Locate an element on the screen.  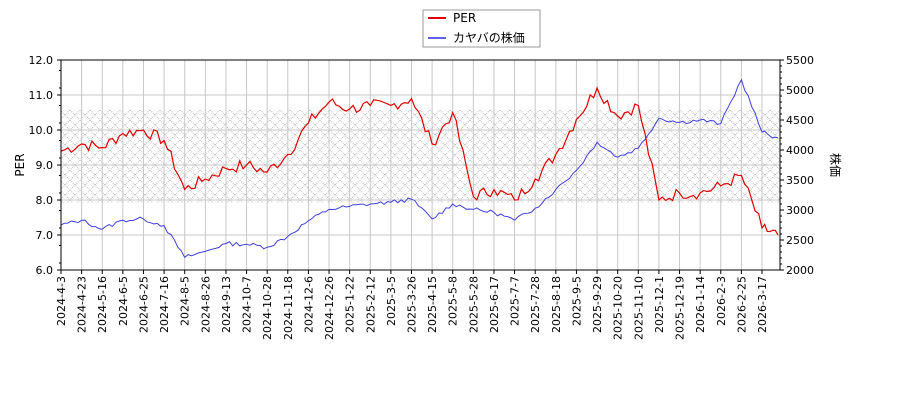
x-tick-label: 2025-4-15 is located at coordinates (432, 304).